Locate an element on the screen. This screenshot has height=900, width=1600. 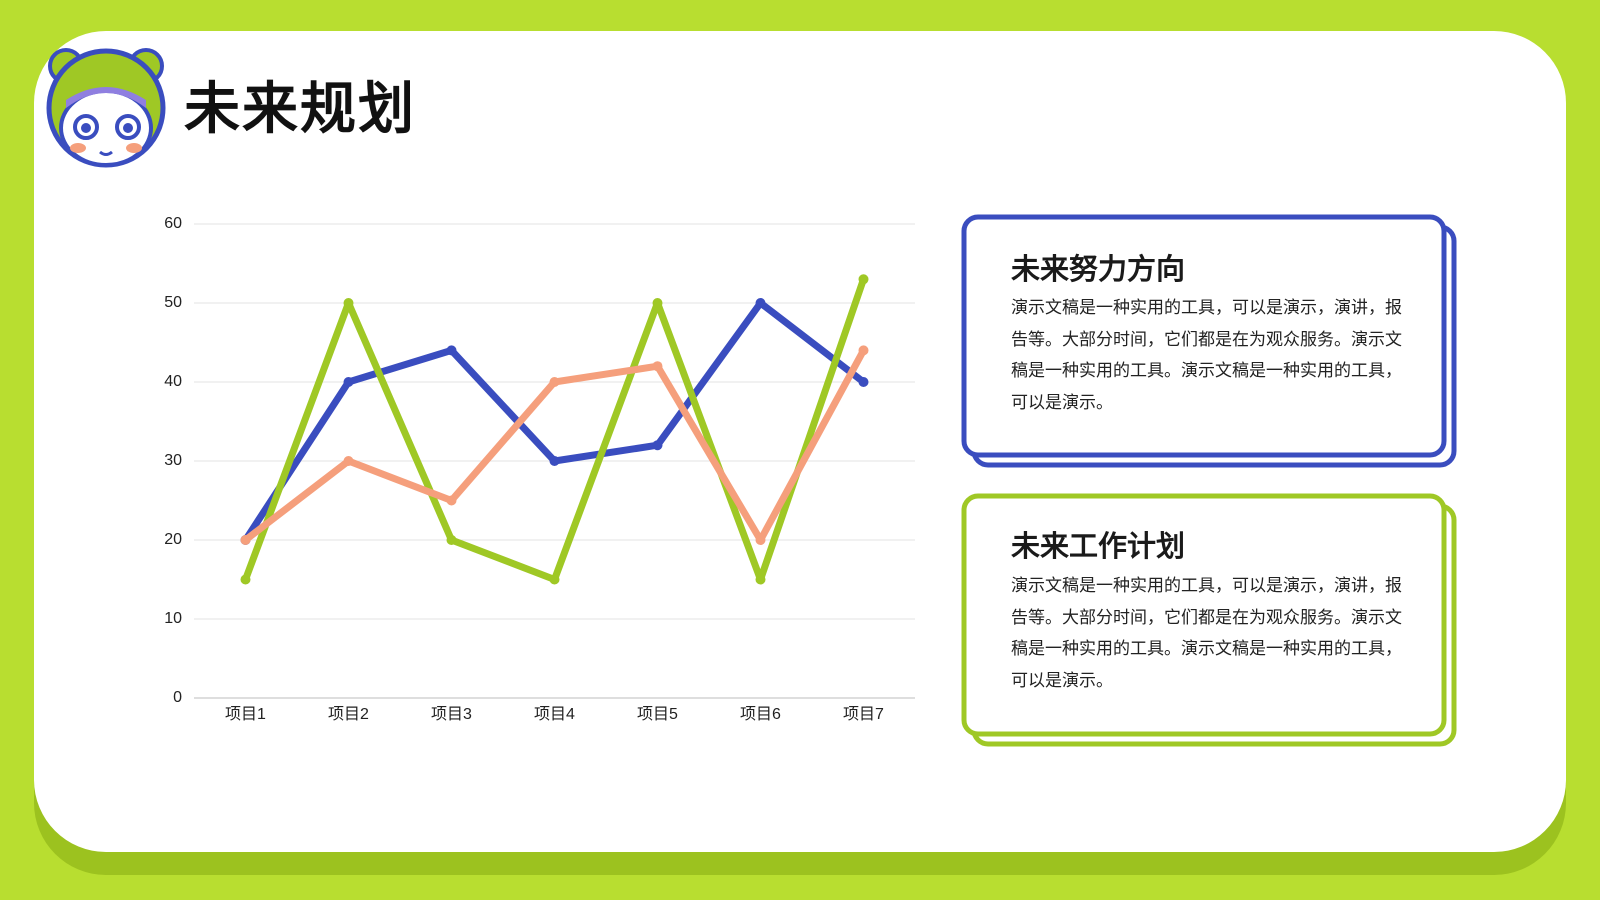
x-tick-label: 项目7 is located at coordinates (863, 714).